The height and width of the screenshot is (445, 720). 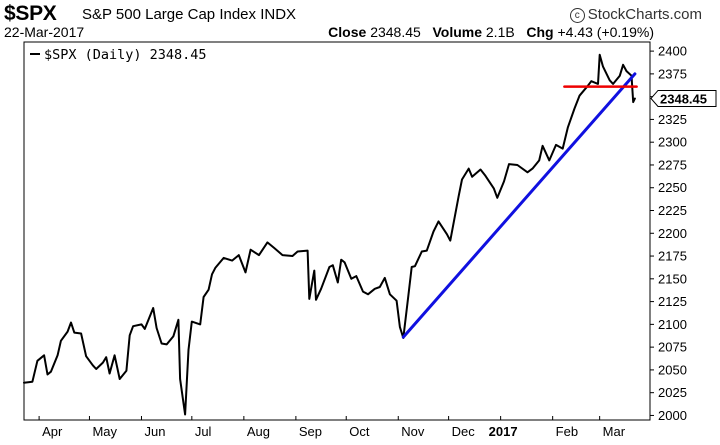 What do you see at coordinates (672, 73) in the screenshot?
I see `y-tick-label: 2375` at bounding box center [672, 73].